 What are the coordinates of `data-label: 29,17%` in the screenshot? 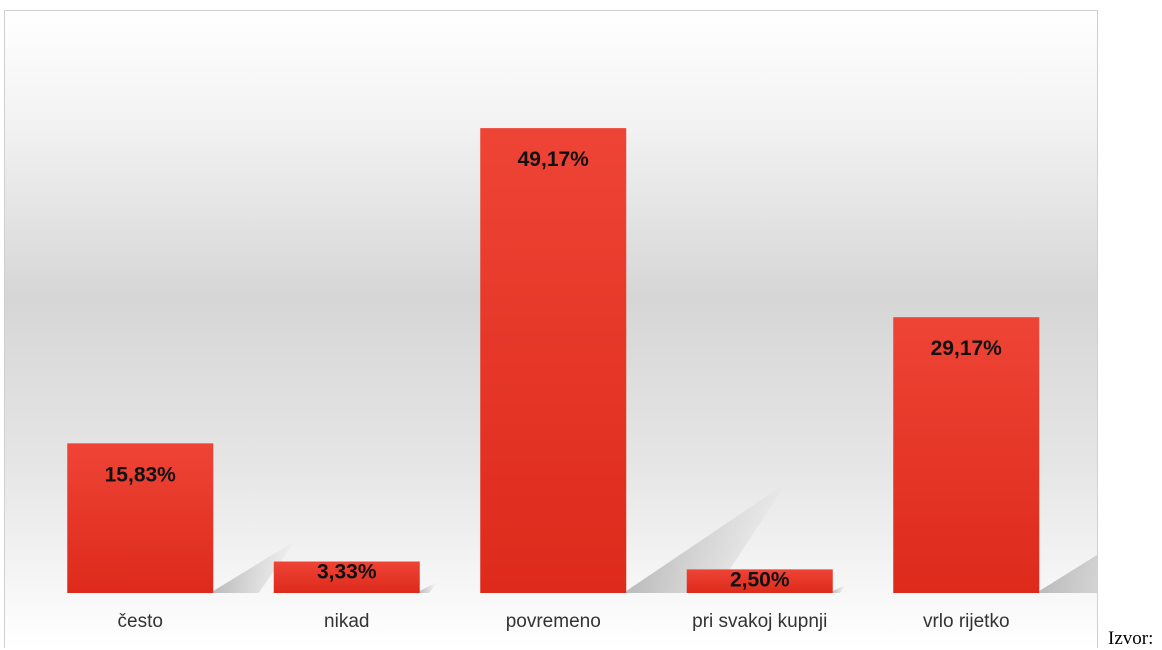 It's located at (967, 348).